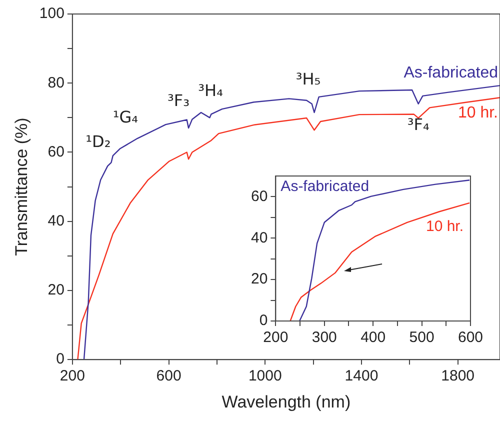 This screenshot has width=500, height=421. Describe the element at coordinates (286, 402) in the screenshot. I see `x-axis-title: Wavelength (nm)` at that location.